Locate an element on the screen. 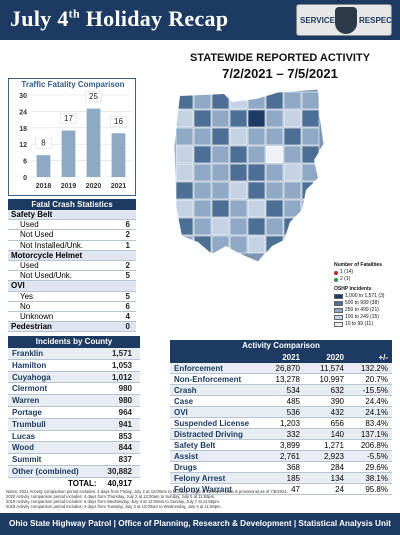 The height and width of the screenshot is (535, 400). fatal-1-legend: 1 (14) is located at coordinates (366, 272).